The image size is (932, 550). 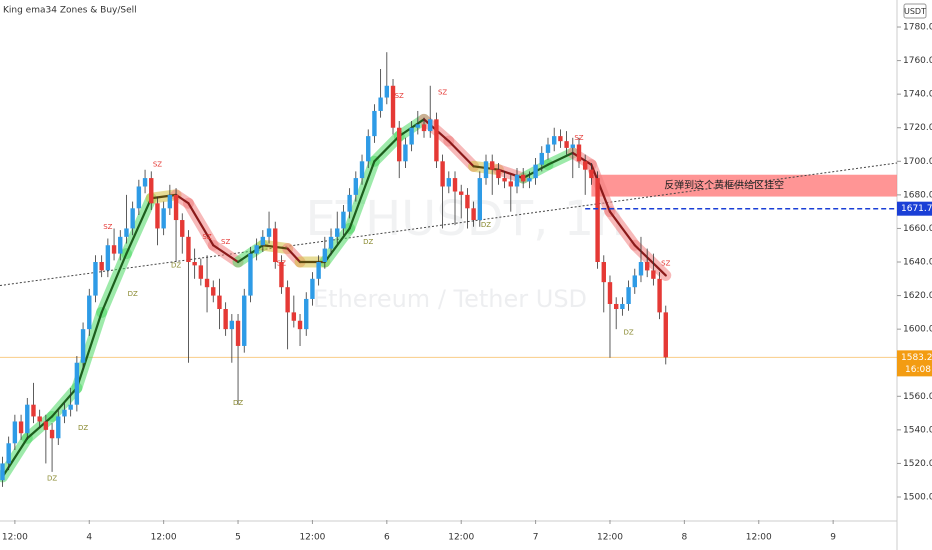 I want to click on x-tick-label: 6, so click(x=387, y=538).